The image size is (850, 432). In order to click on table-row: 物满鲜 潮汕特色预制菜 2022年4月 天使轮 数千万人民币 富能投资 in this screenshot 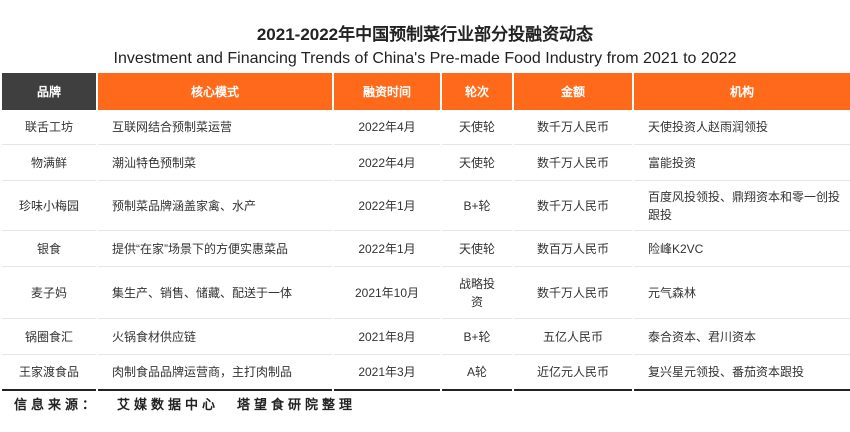, I will do `click(426, 163)`.